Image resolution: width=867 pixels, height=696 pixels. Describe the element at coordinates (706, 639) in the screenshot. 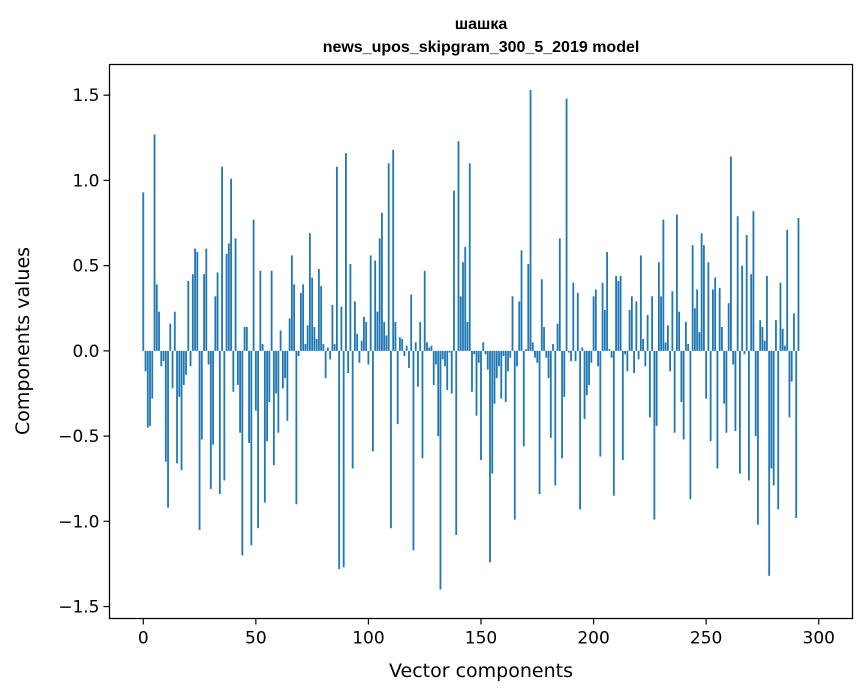

I see `x-tick-label: 250` at that location.